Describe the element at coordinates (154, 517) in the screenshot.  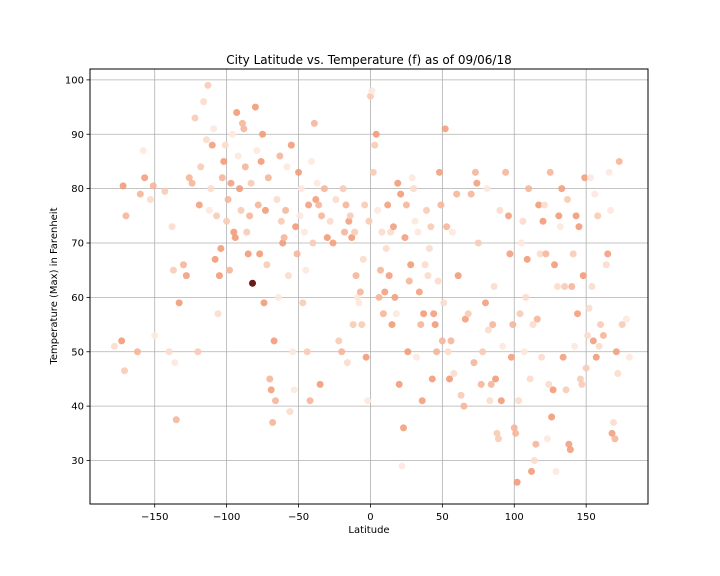
I see `x-tick-label: −150` at that location.